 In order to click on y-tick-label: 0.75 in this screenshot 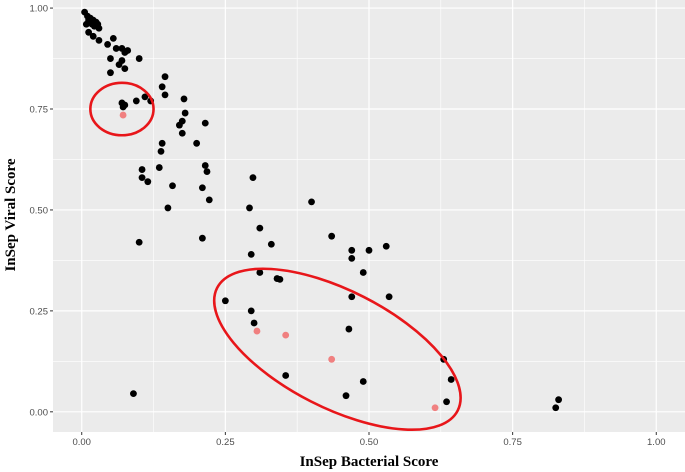, I will do `click(39, 110)`.